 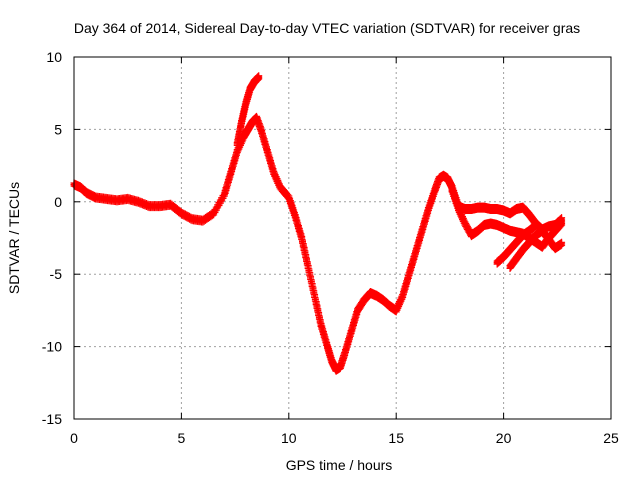 I want to click on x-tick-label: 5, so click(x=182, y=438).